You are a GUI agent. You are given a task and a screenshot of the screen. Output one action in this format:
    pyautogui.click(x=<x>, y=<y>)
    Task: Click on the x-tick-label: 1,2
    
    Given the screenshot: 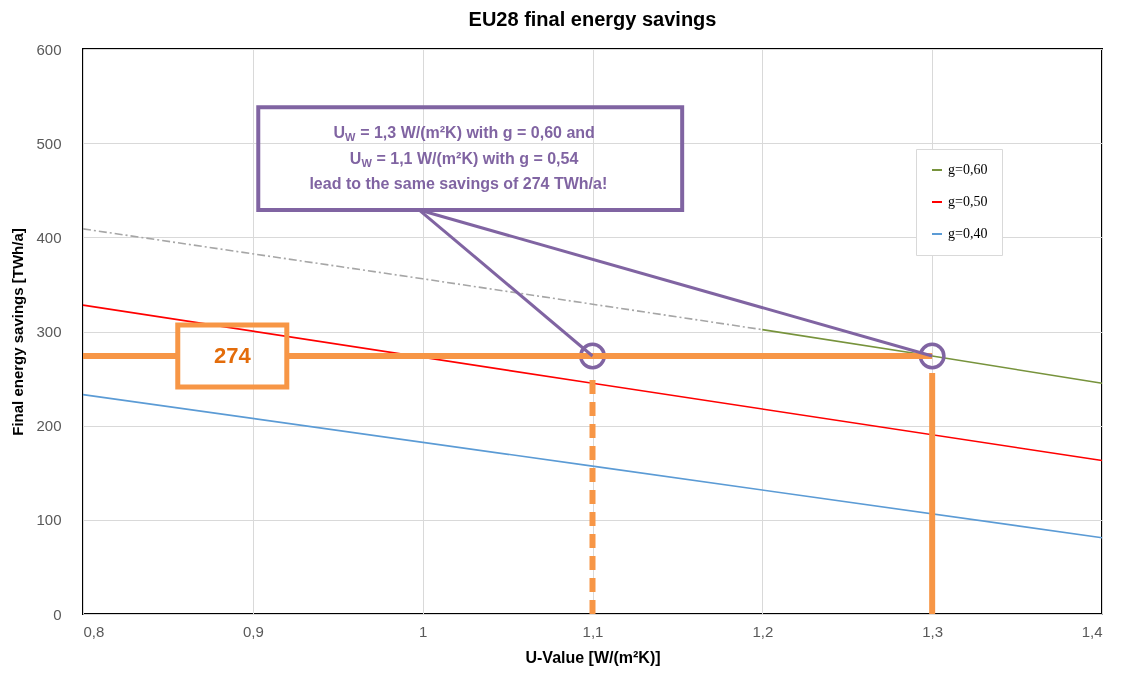 What is the action you would take?
    pyautogui.click(x=763, y=631)
    